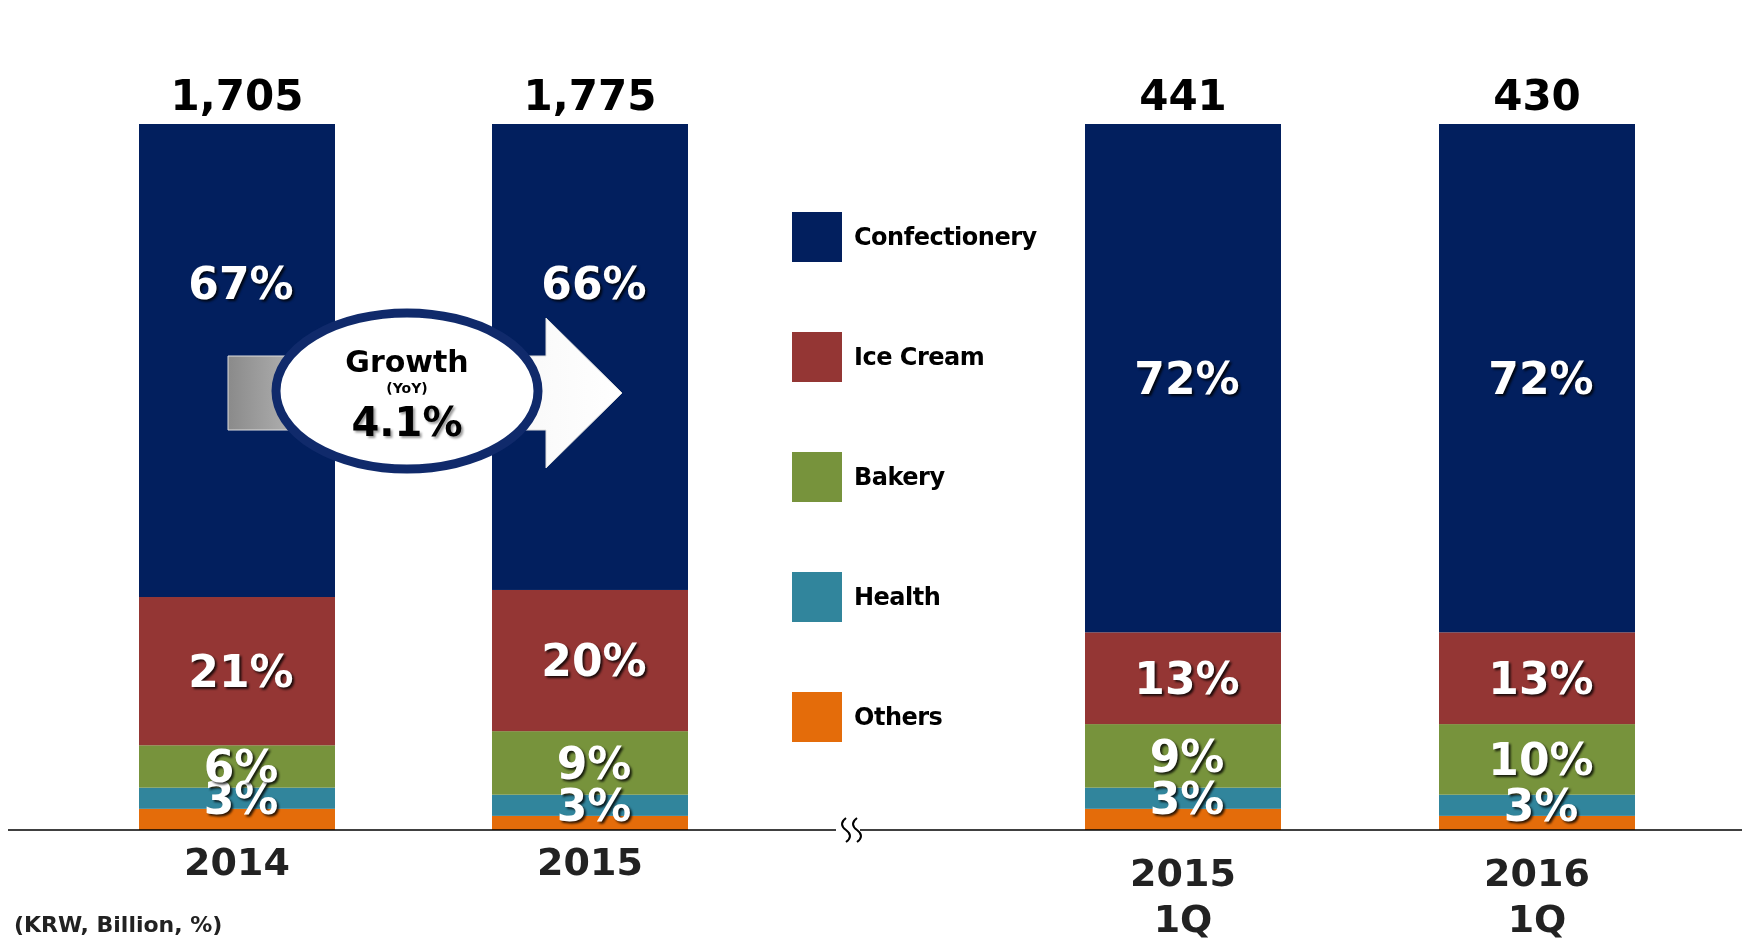 Image resolution: width=1742 pixels, height=945 pixels. Describe the element at coordinates (1183, 95) in the screenshot. I see `annotation: 441` at that location.